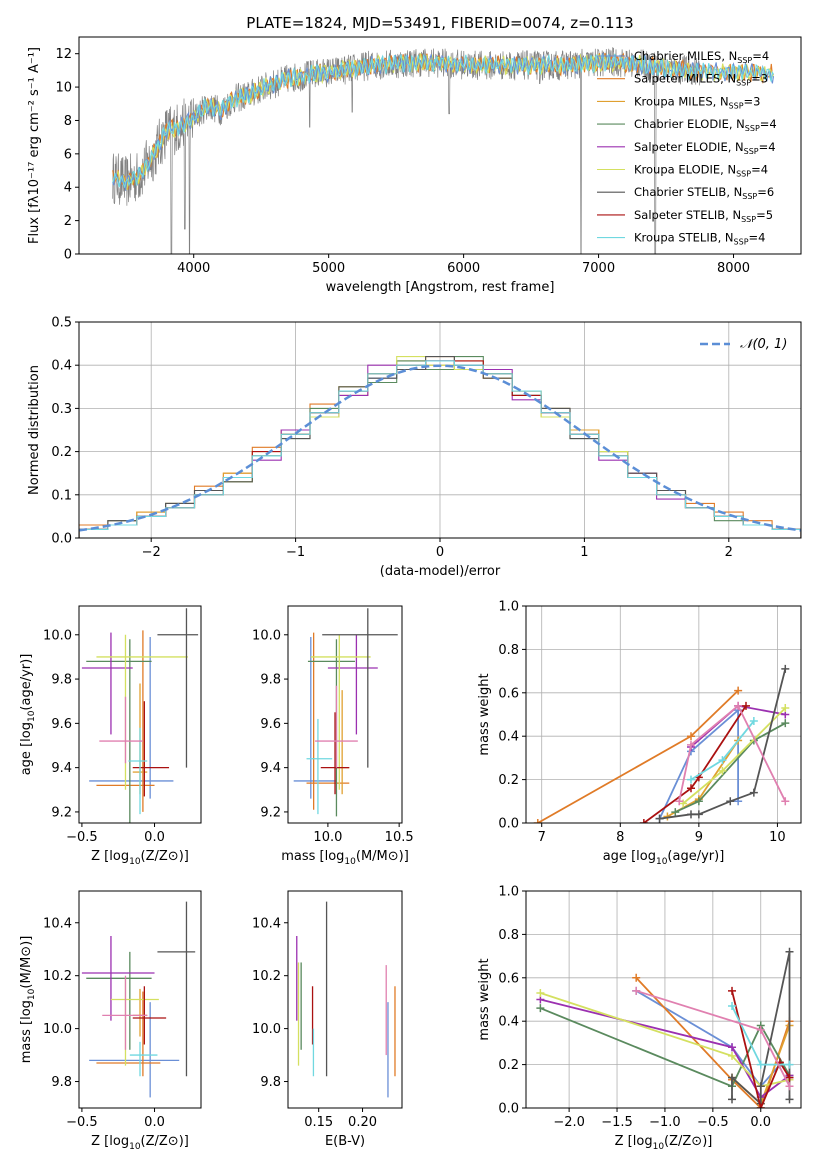 The image size is (819, 1170). What do you see at coordinates (362, 1122) in the screenshot?
I see `x-tick-label: 0.20` at bounding box center [362, 1122].